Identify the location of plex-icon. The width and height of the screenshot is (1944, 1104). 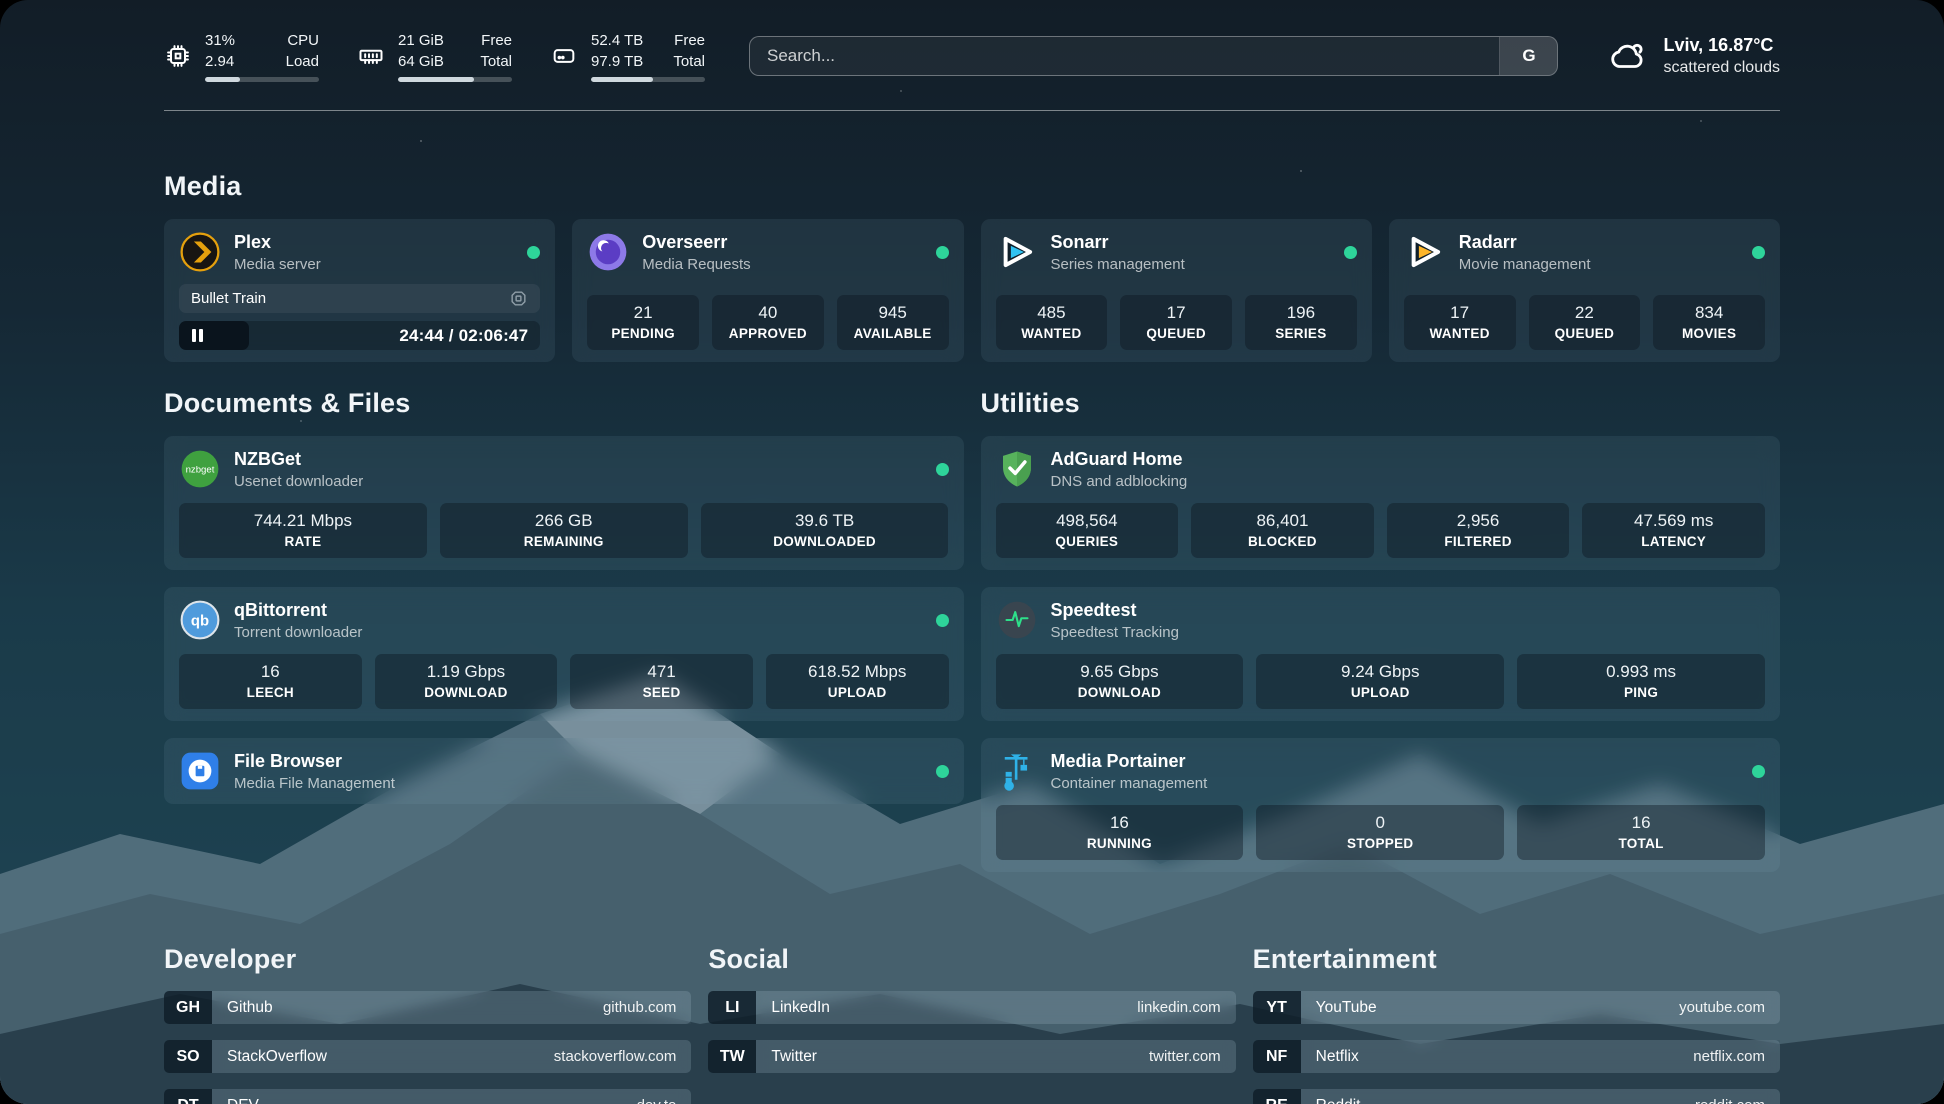
(200, 252).